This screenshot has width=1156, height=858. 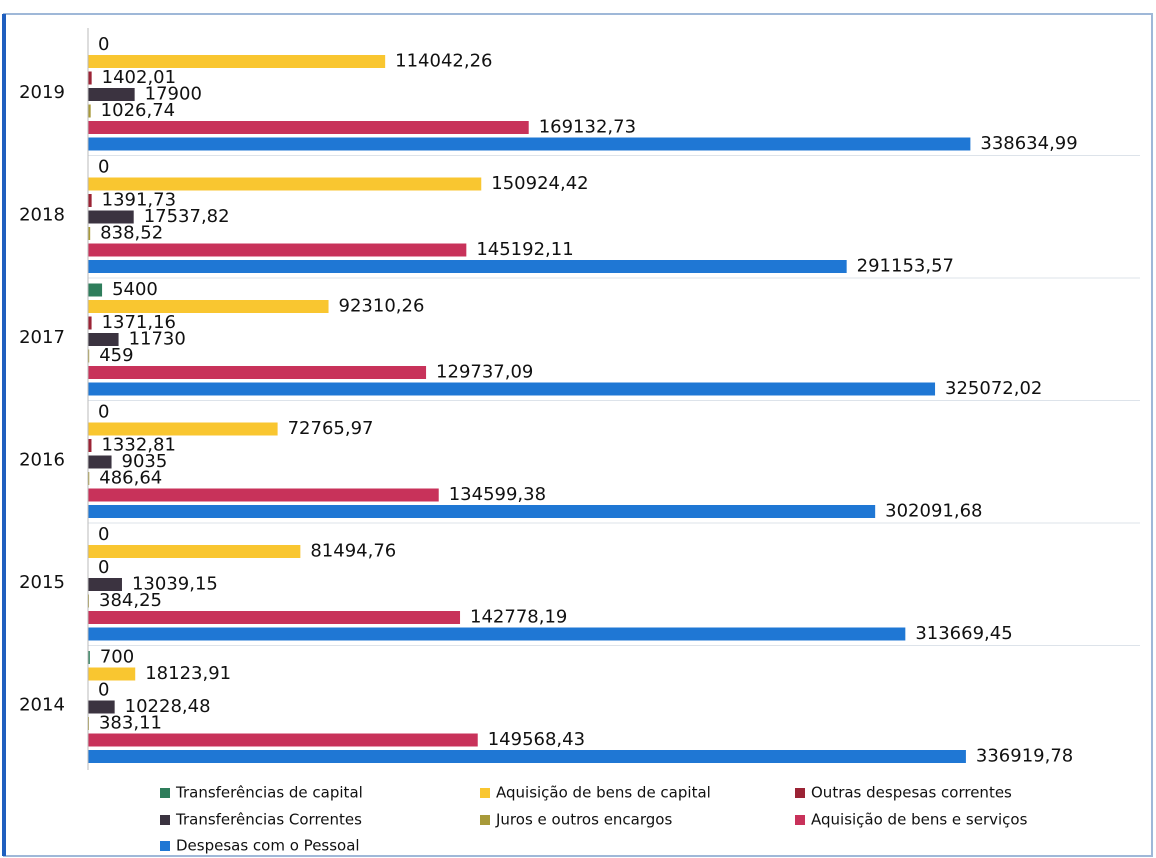 What do you see at coordinates (1024, 756) in the screenshot?
I see `data-label: 336919,78` at bounding box center [1024, 756].